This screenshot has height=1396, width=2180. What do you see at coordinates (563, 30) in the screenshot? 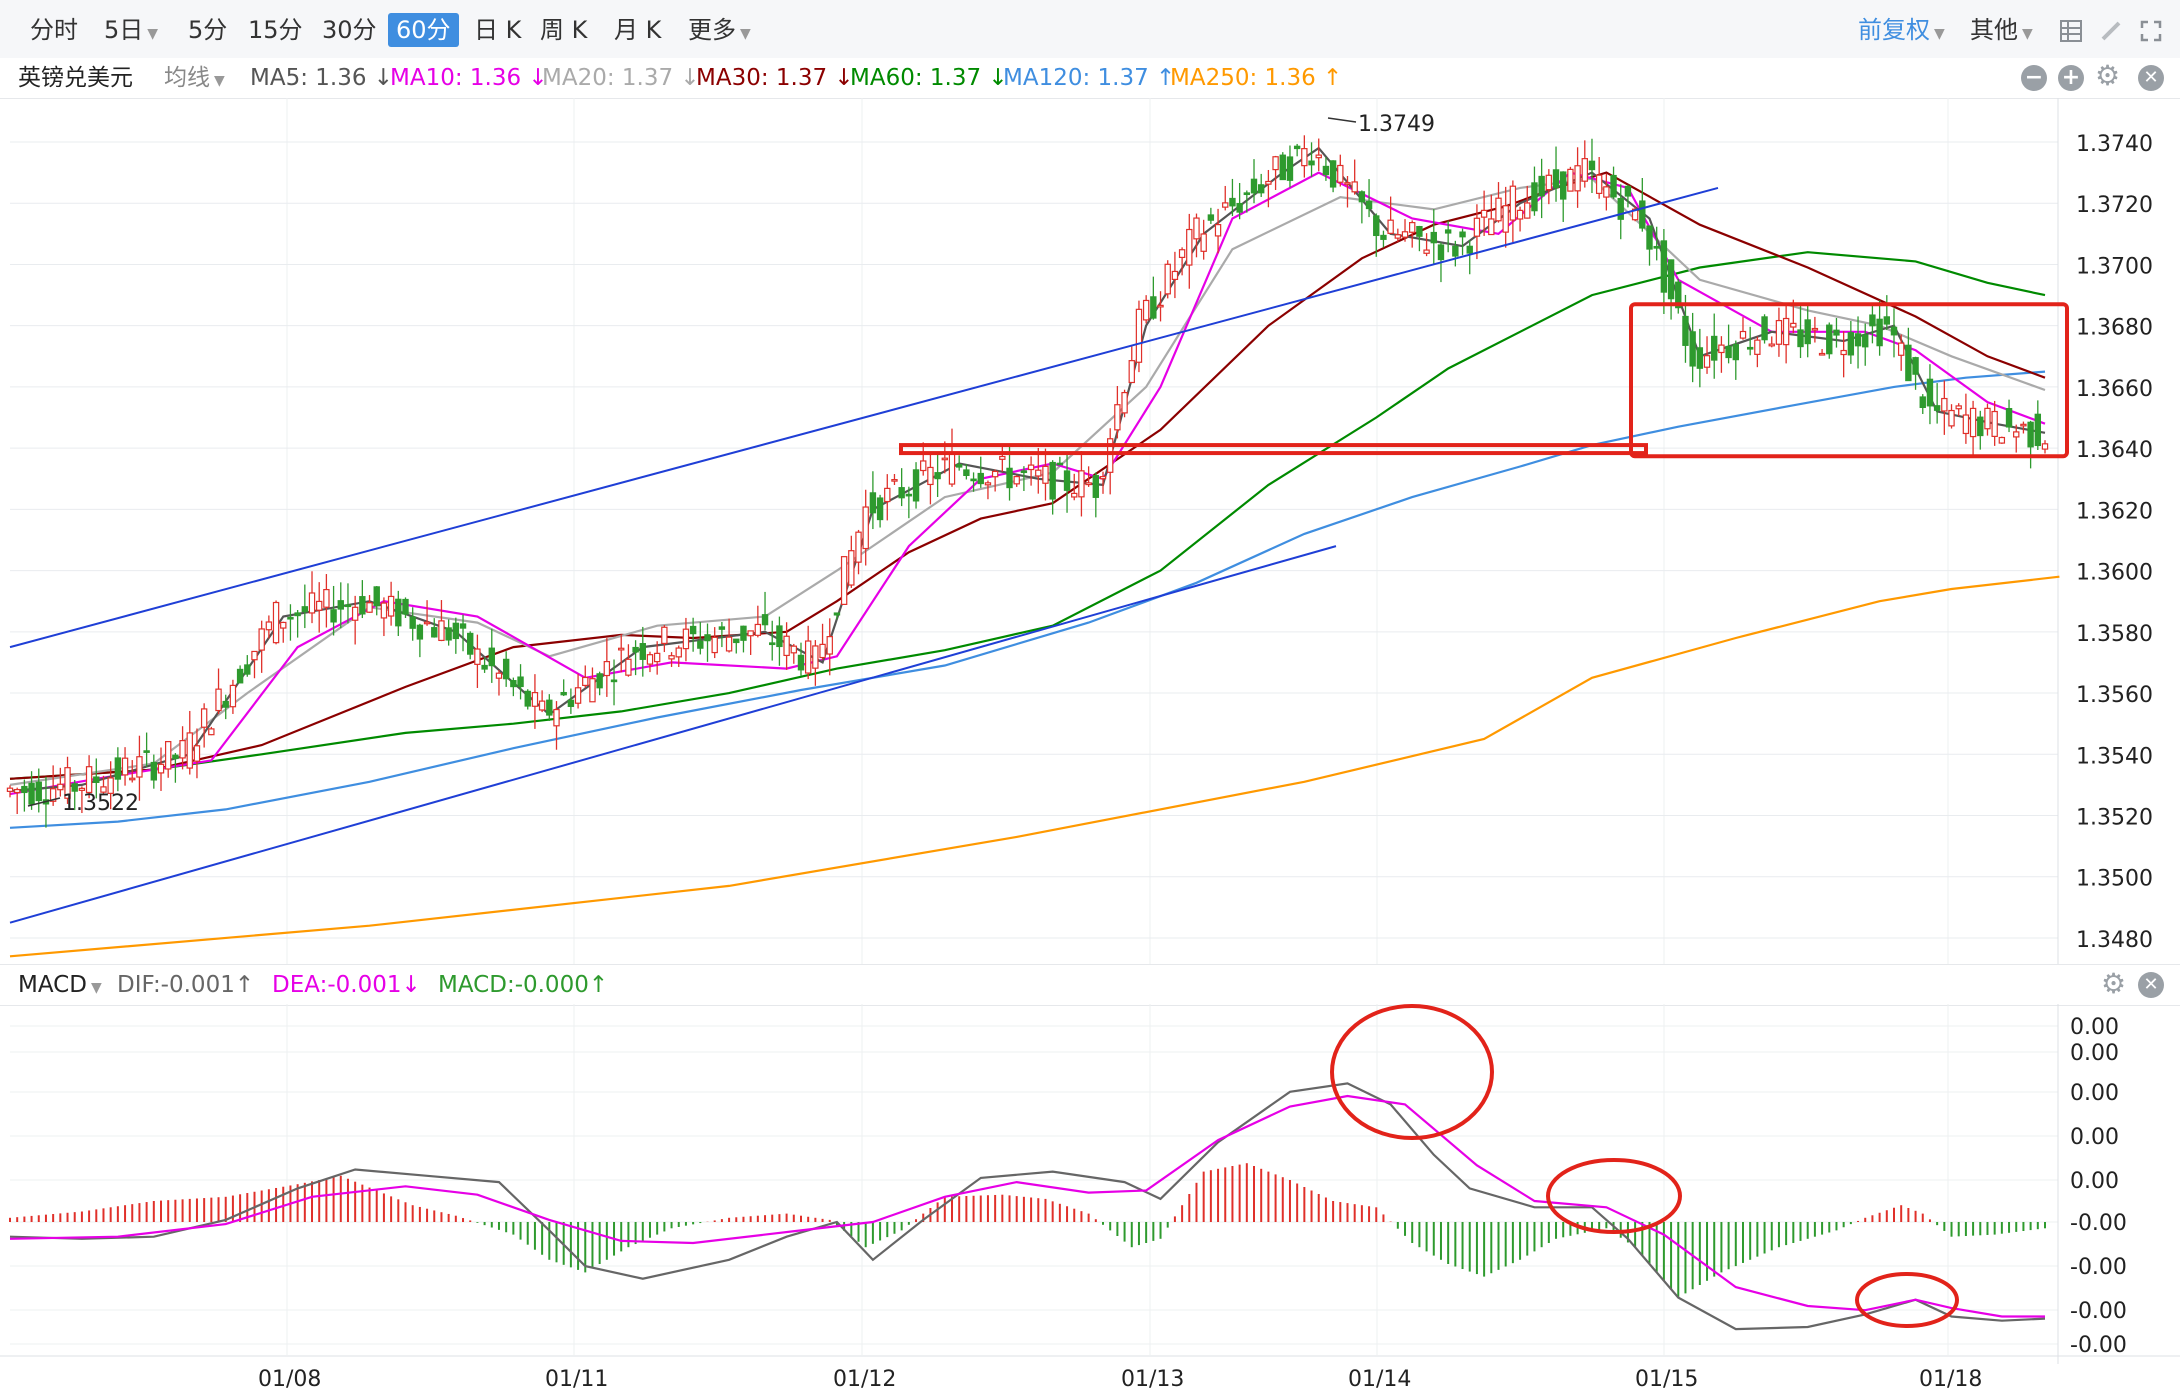
I see `tab-period-7: 周 K` at bounding box center [563, 30].